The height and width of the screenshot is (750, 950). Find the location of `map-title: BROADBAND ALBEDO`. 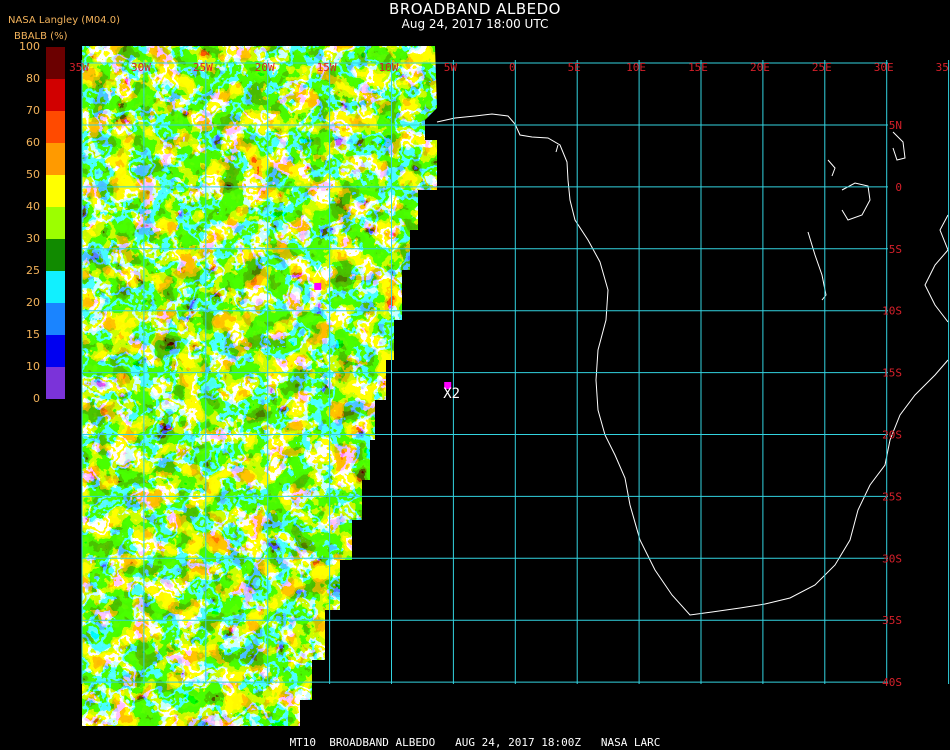

map-title: BROADBAND ALBEDO is located at coordinates (475, 9).